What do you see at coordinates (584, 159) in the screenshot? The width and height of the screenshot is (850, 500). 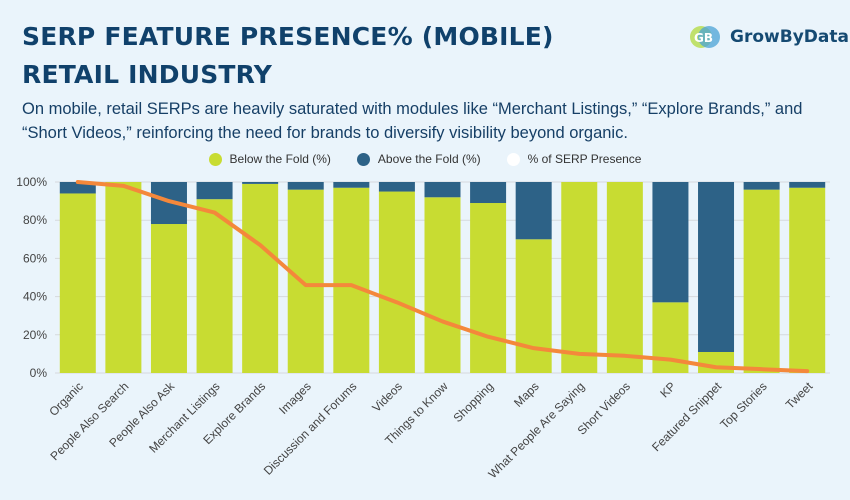 I see `legend-label-presence: % of SERP Presence` at bounding box center [584, 159].